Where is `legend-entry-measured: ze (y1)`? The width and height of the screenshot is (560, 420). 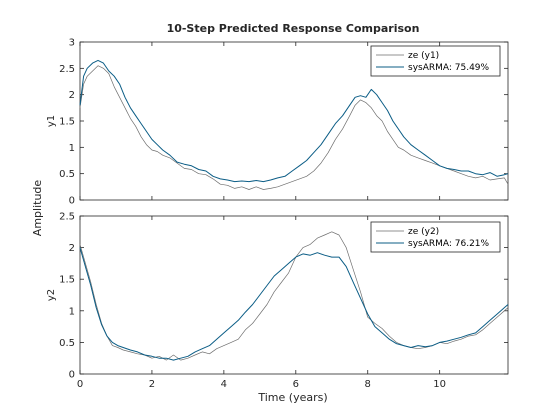
legend-entry-measured: ze (y1) is located at coordinates (423, 56).